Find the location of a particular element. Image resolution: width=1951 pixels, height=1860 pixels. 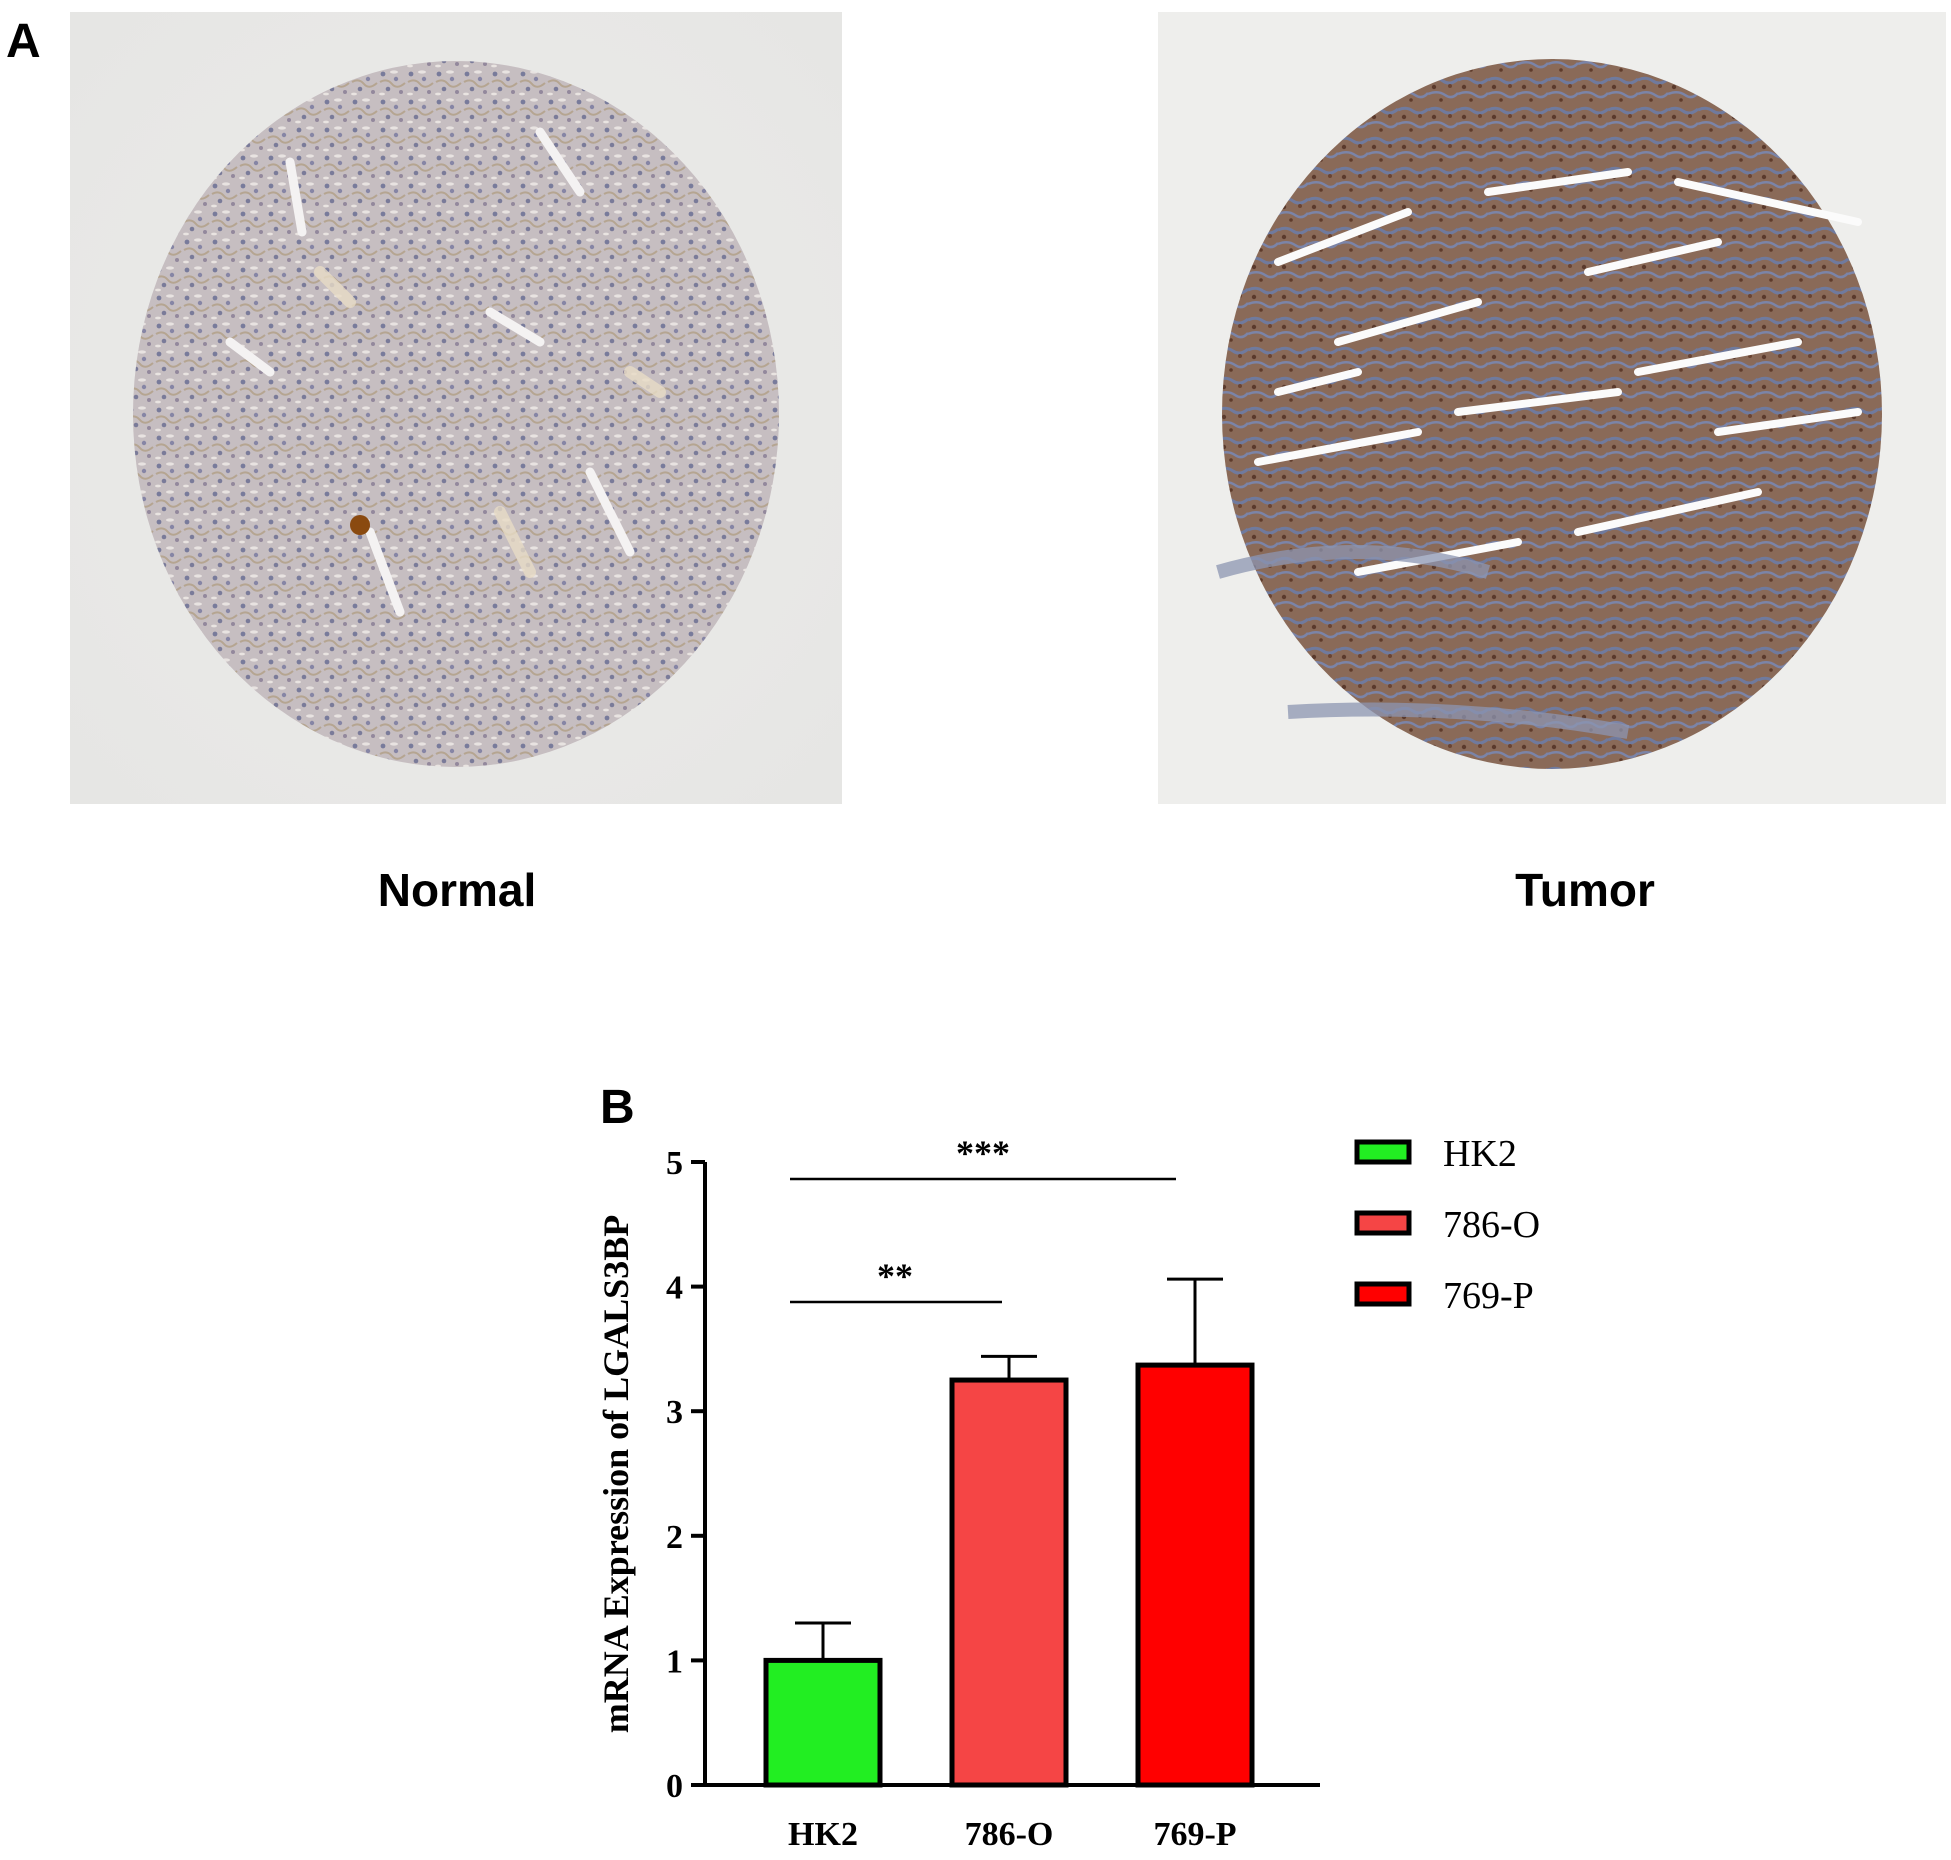

x-tick-label: 769-P is located at coordinates (1194, 1834).